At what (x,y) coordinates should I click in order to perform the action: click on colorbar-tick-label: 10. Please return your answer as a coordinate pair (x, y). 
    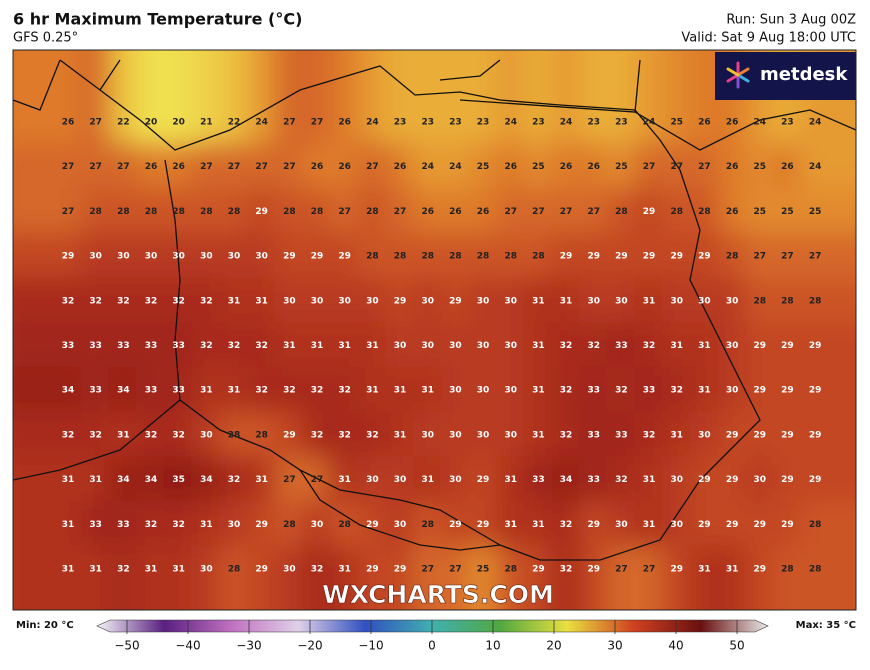
    Looking at the image, I should click on (492, 646).